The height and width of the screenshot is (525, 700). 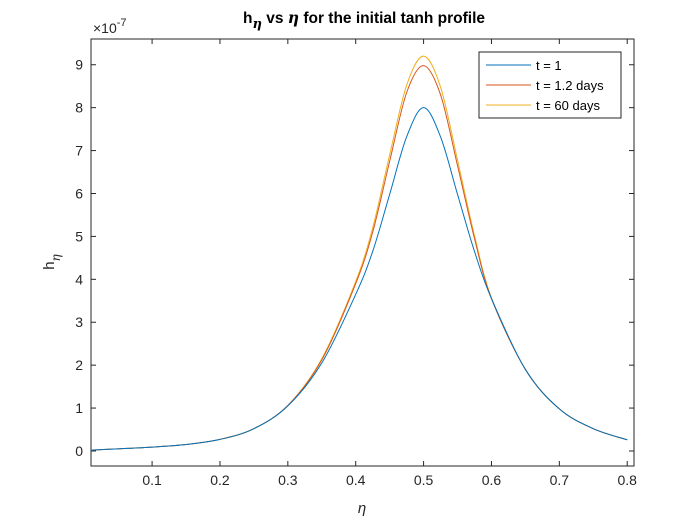 What do you see at coordinates (79, 451) in the screenshot?
I see `y-tick-label: 0` at bounding box center [79, 451].